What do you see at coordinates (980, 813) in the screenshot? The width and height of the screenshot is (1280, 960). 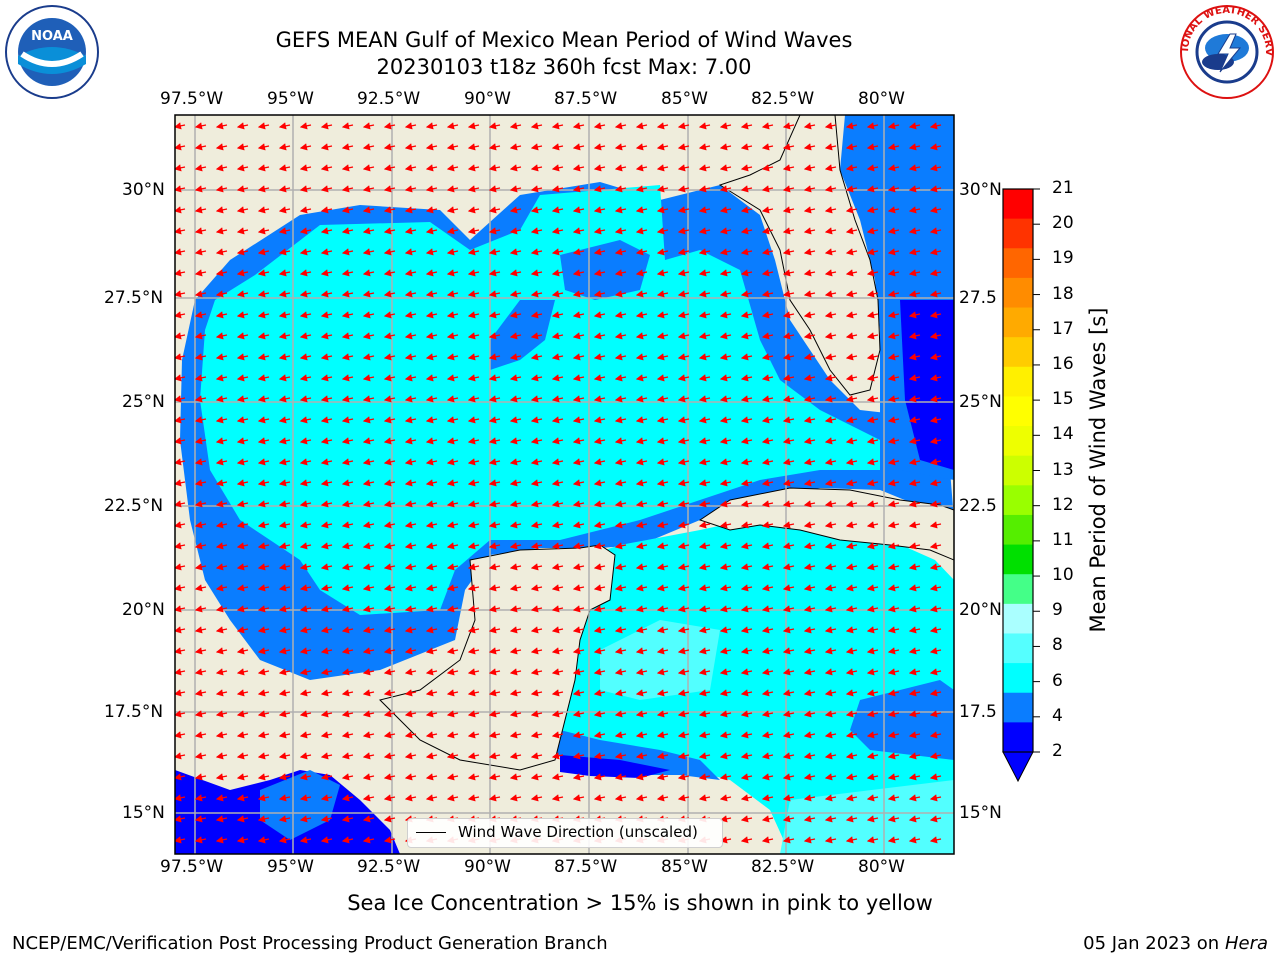 I see `lat-label-right: 15°N` at bounding box center [980, 813].